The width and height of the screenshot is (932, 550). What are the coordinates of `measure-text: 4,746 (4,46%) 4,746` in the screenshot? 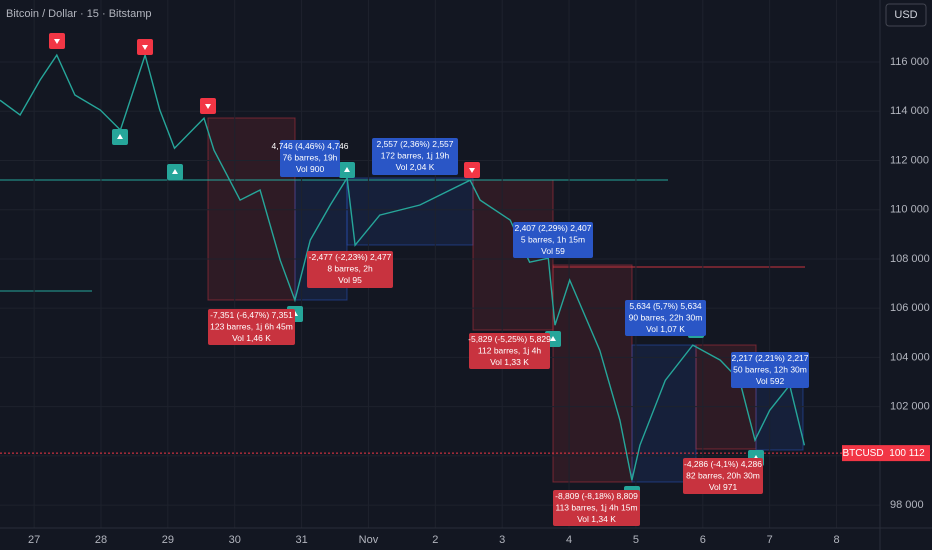 It's located at (309, 146).